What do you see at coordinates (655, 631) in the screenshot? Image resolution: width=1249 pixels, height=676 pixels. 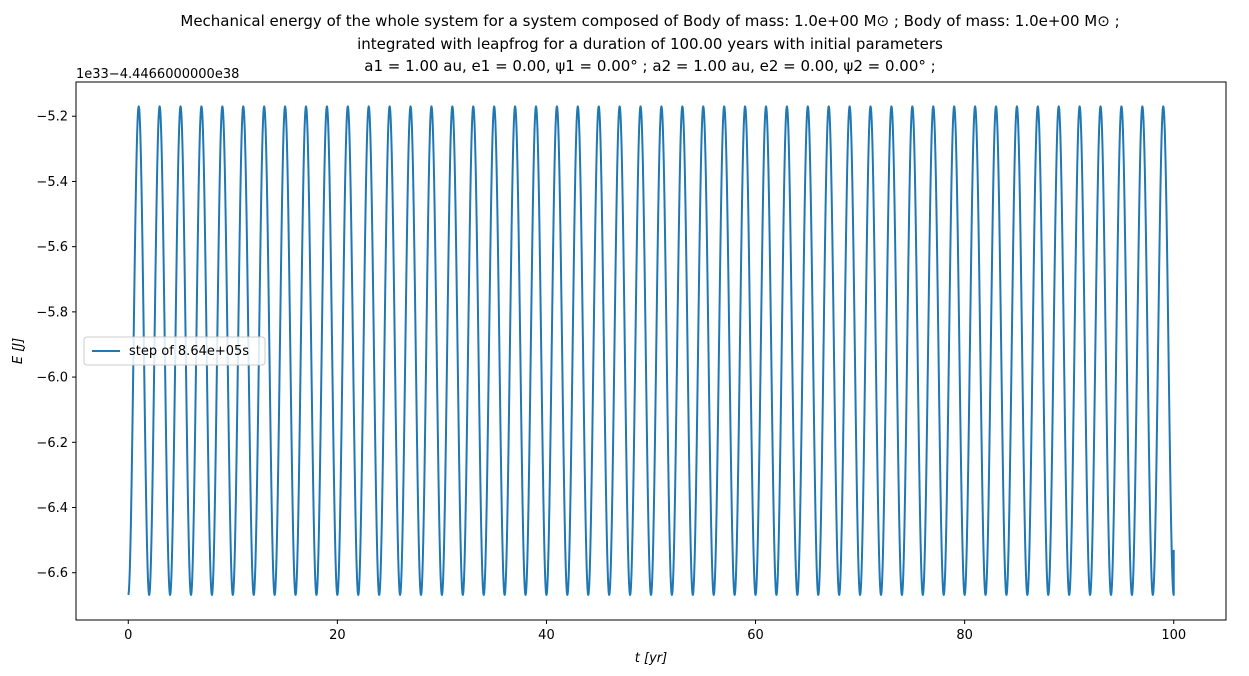 I see `x-axis: 0 20 40 60 80 100` at bounding box center [655, 631].